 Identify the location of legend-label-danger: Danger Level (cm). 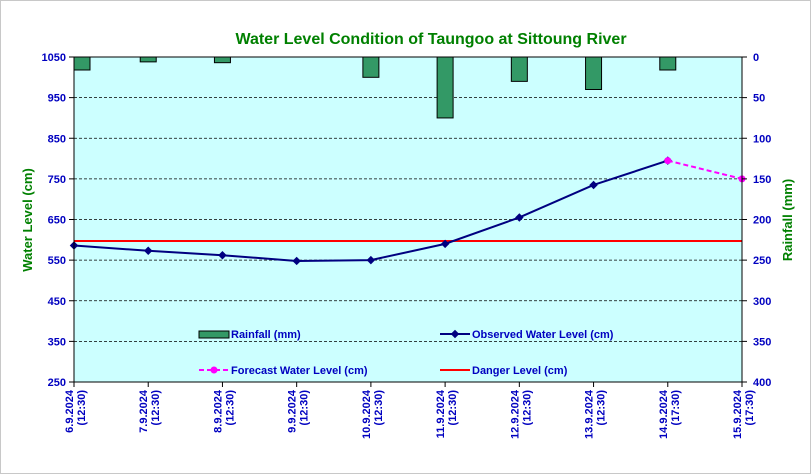
(520, 371).